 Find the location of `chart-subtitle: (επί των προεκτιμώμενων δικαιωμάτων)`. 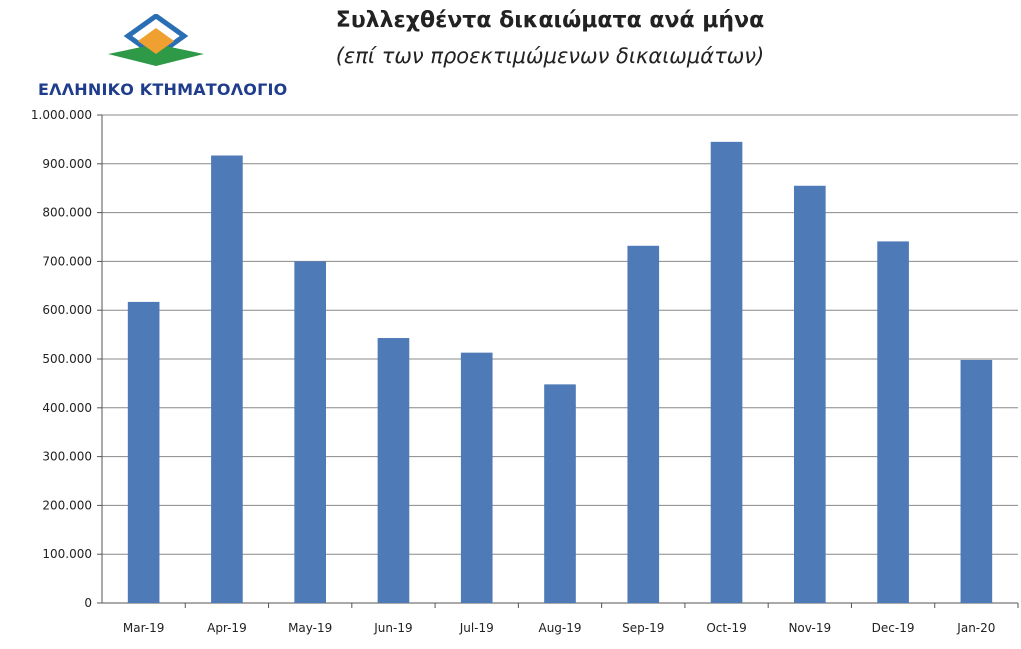

chart-subtitle: (επί των προεκτιμώμενων δικαιωμάτων) is located at coordinates (550, 56).